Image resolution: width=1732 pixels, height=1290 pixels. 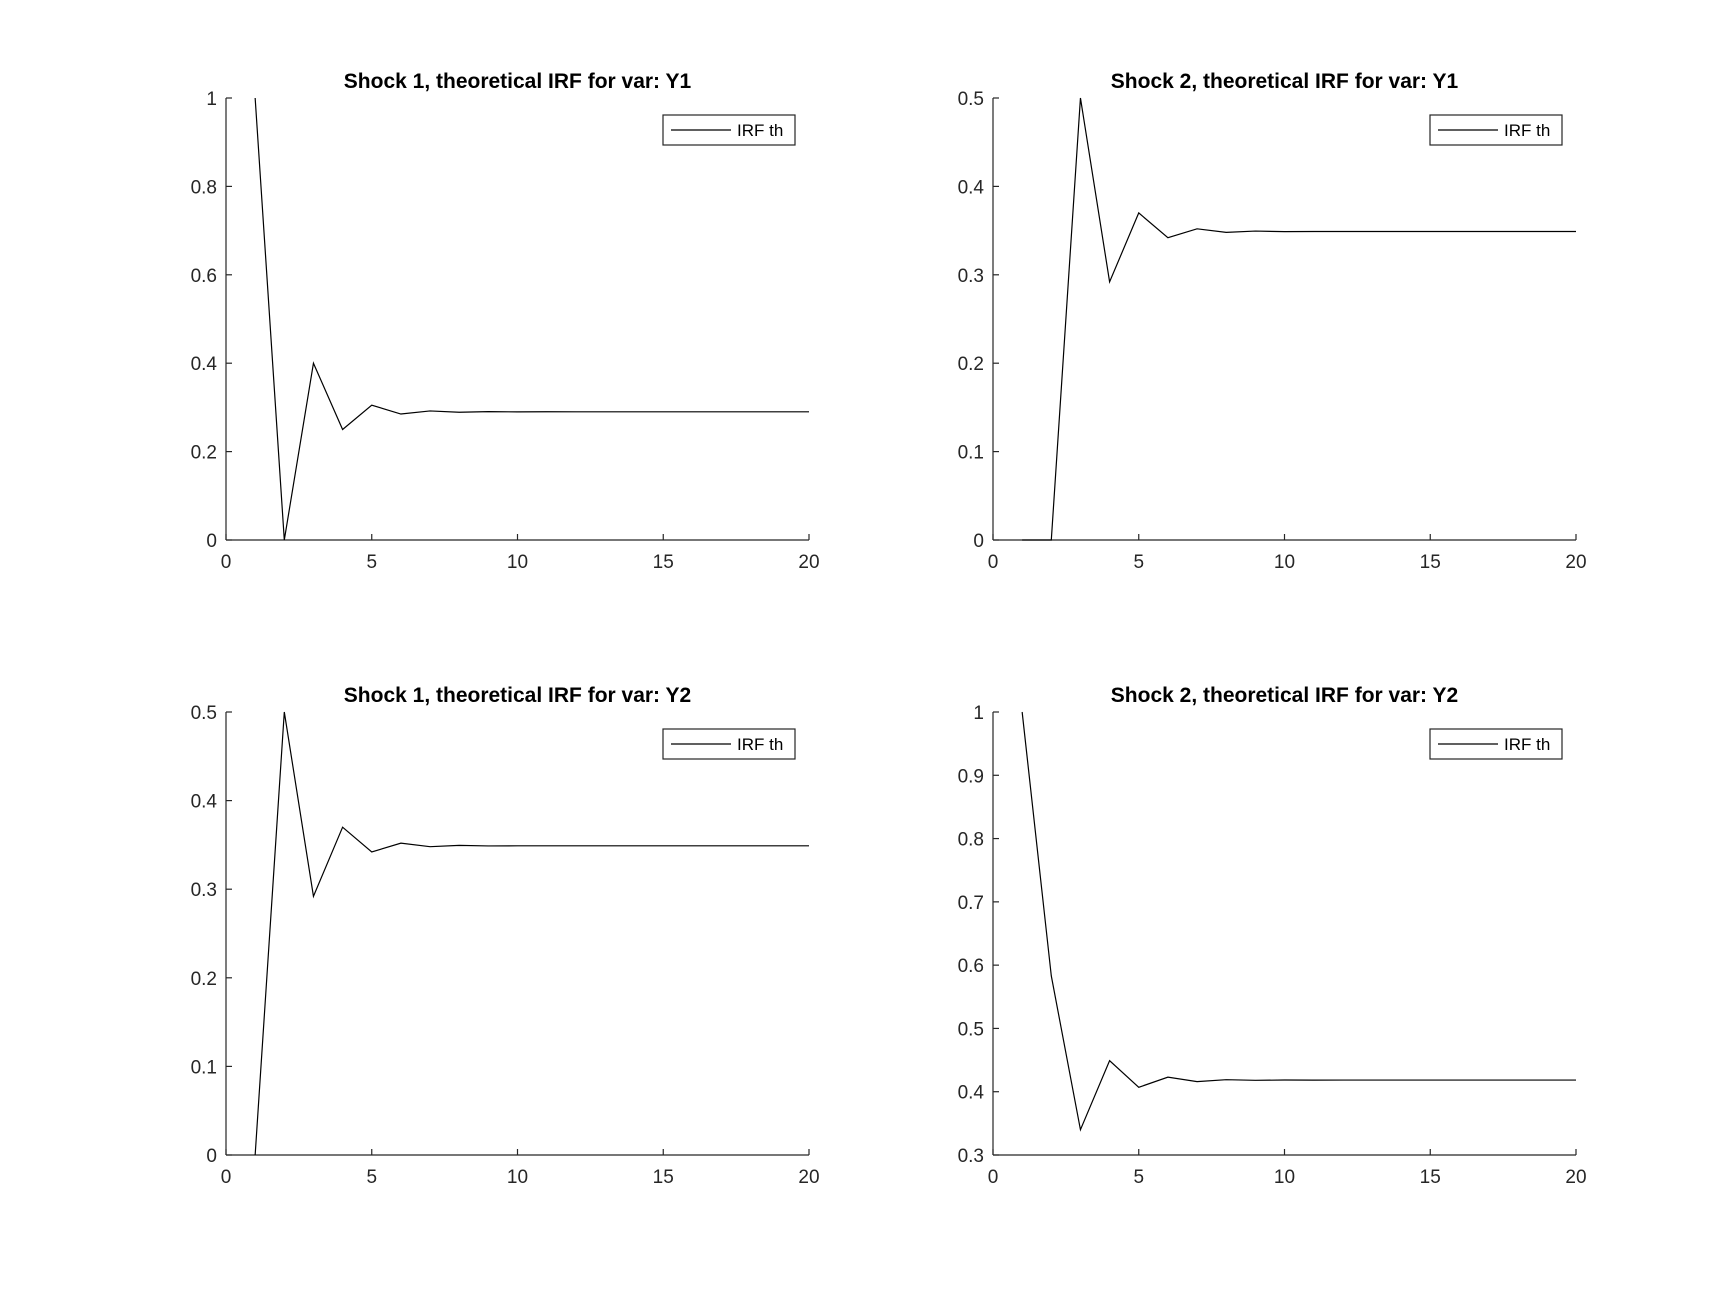 I want to click on subplot-y2-shock2-y-tick-label: 0.5, so click(x=971, y=1029).